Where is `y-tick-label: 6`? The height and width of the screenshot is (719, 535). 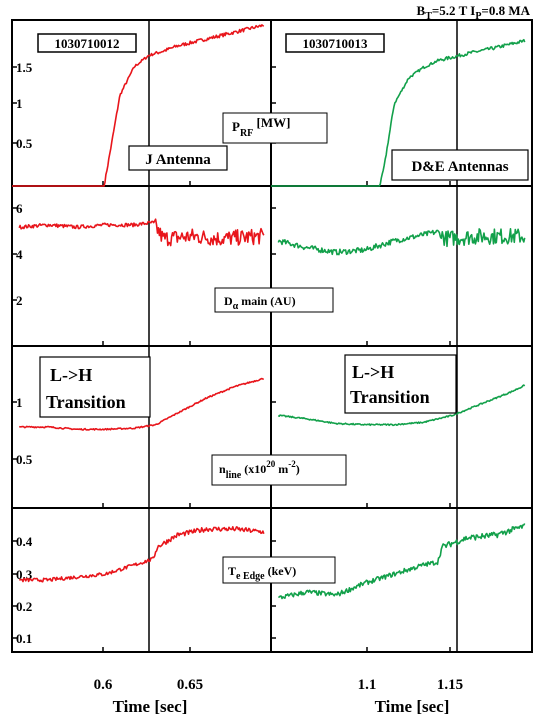 y-tick-label: 6 is located at coordinates (19, 208).